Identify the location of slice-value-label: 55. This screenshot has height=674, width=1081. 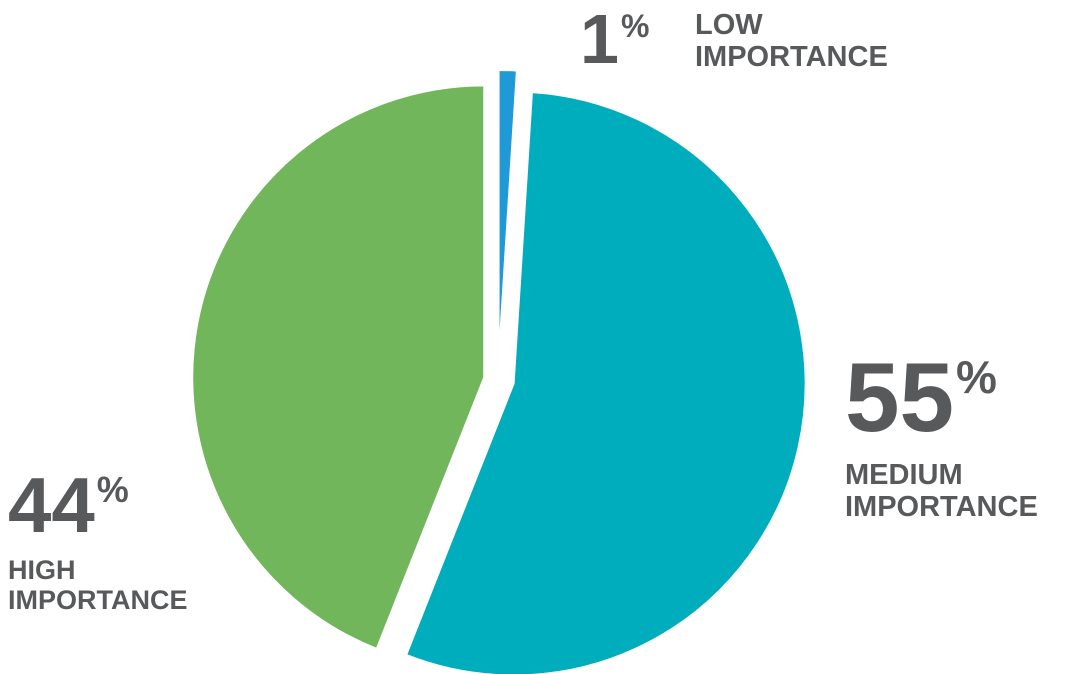
(900, 397).